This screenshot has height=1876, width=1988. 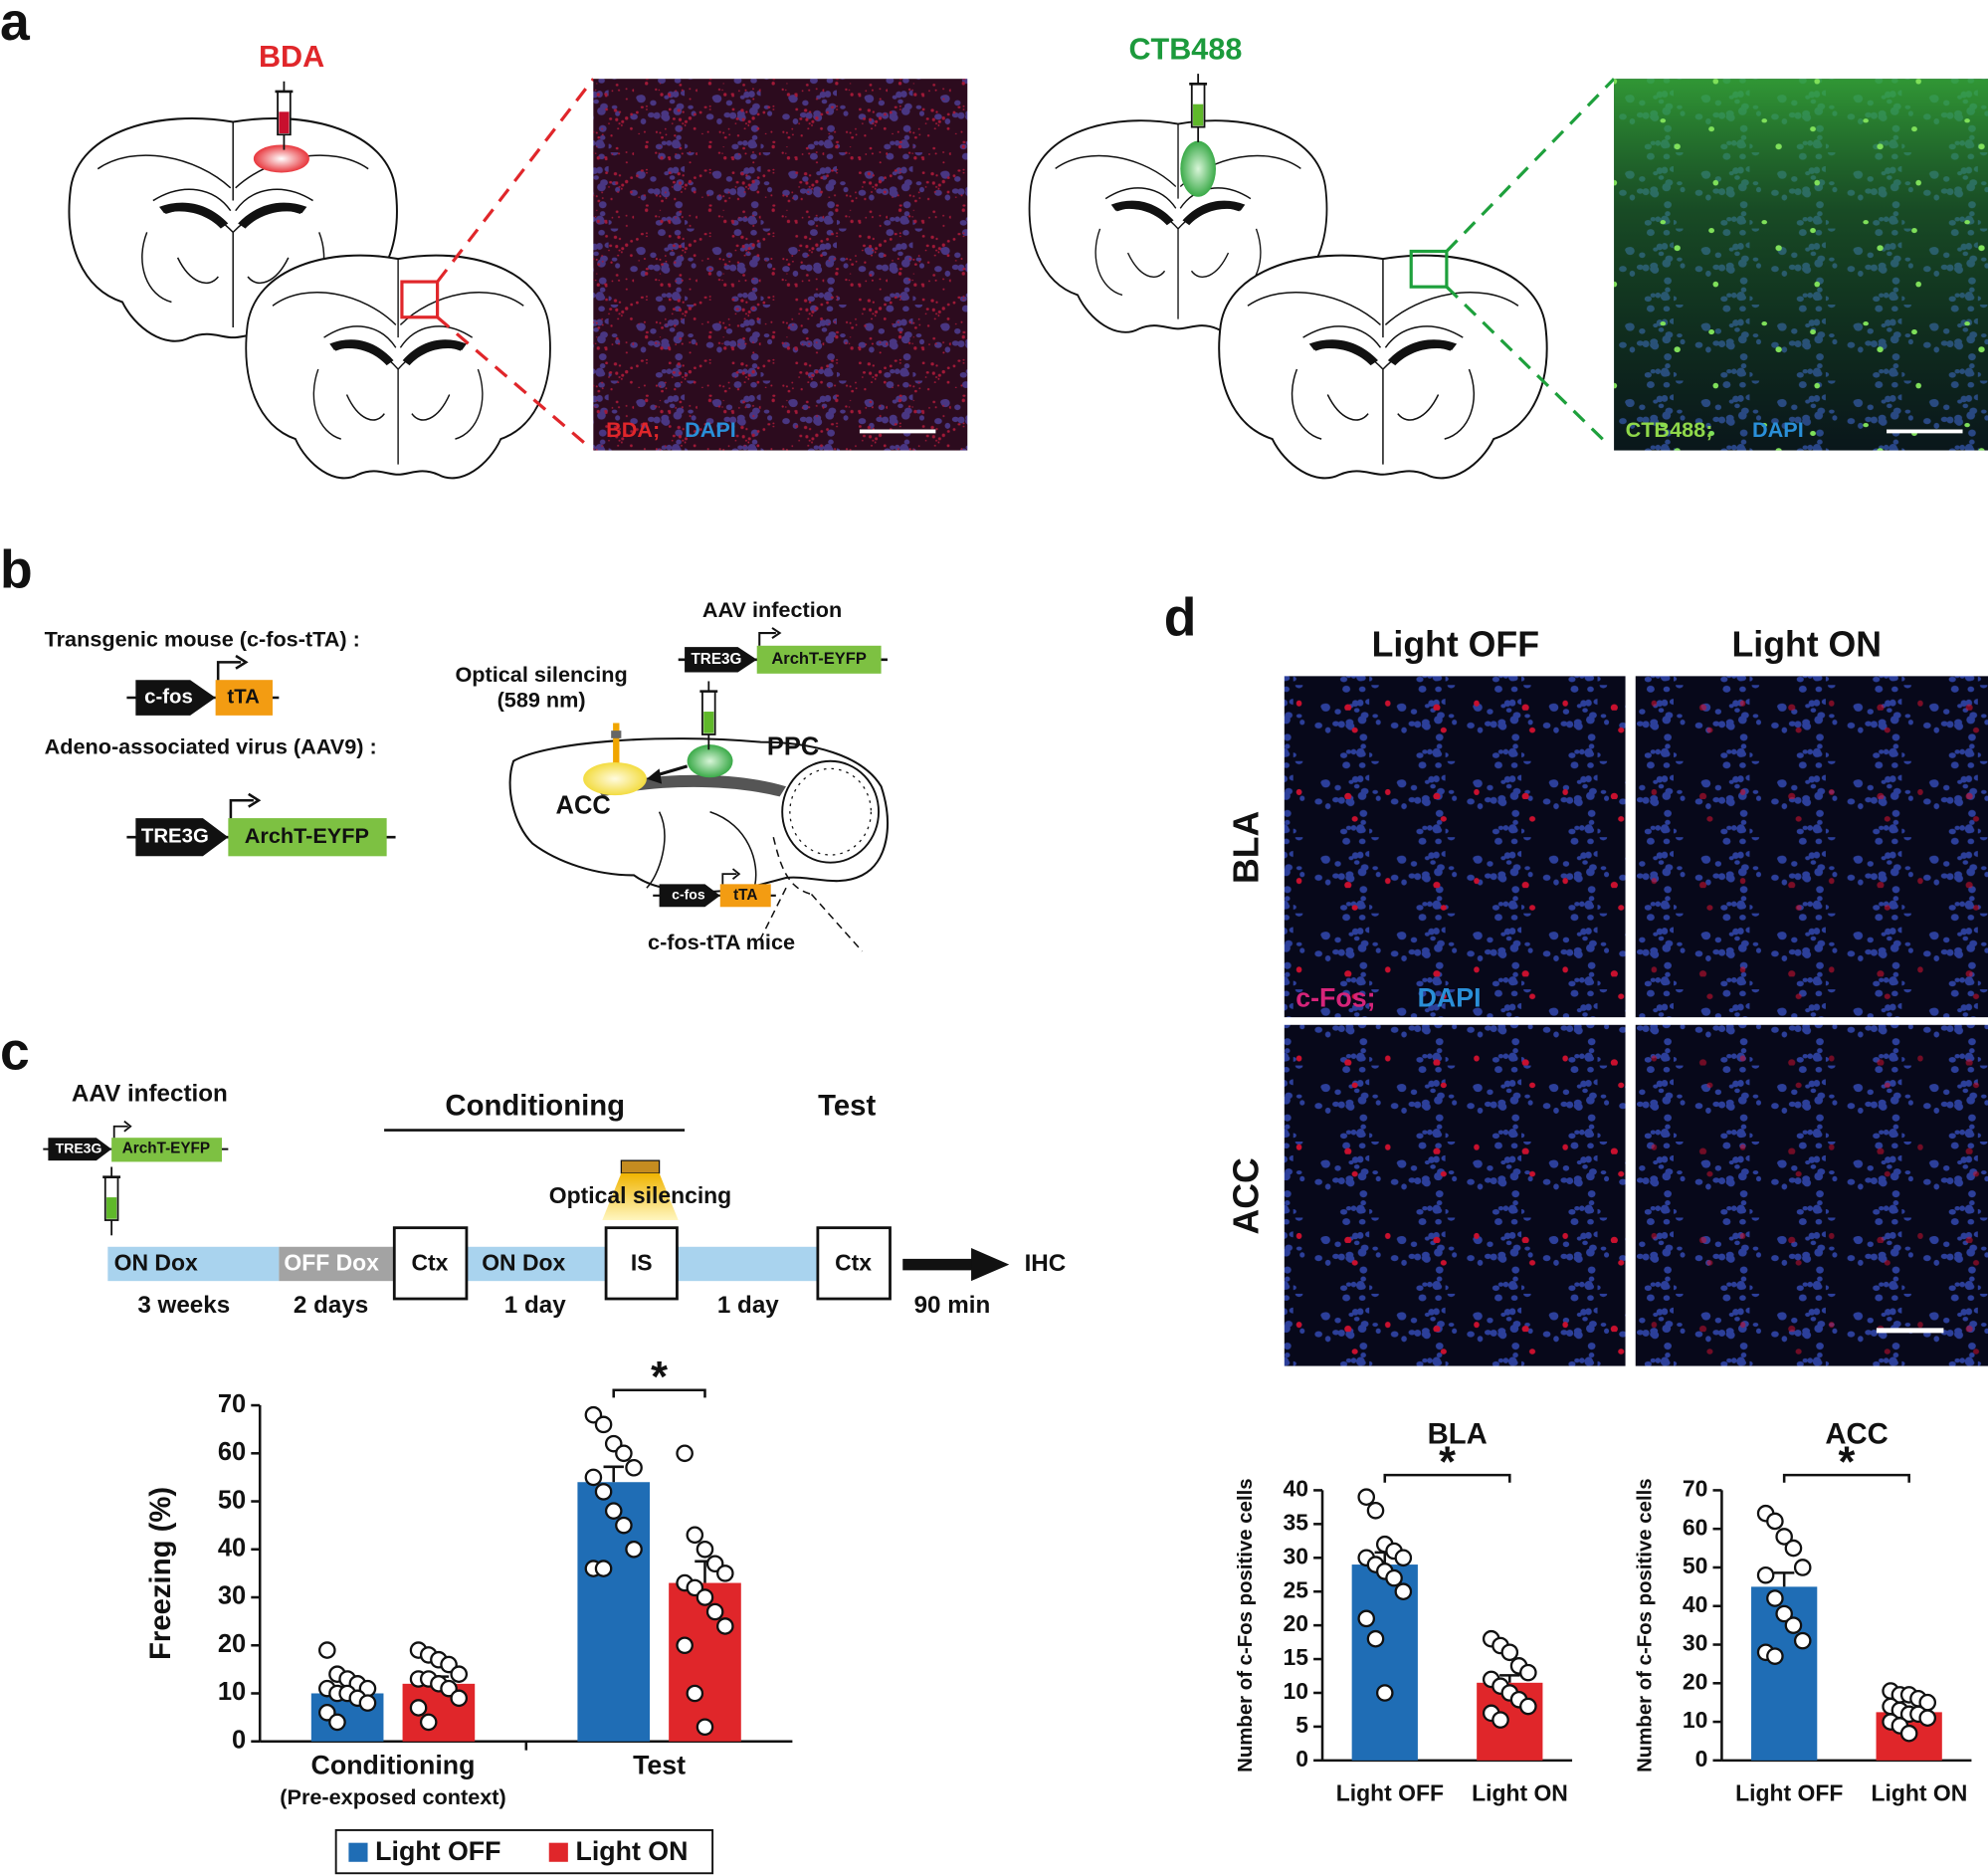 What do you see at coordinates (1296, 1623) in the screenshot?
I see `y-tick-label: 20` at bounding box center [1296, 1623].